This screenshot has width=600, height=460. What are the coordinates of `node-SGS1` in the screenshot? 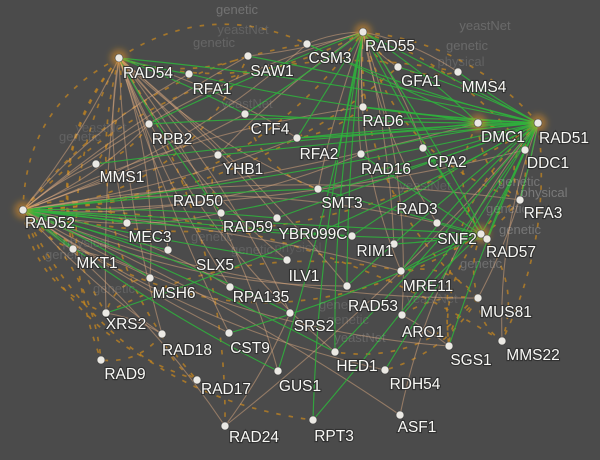 It's located at (449, 346).